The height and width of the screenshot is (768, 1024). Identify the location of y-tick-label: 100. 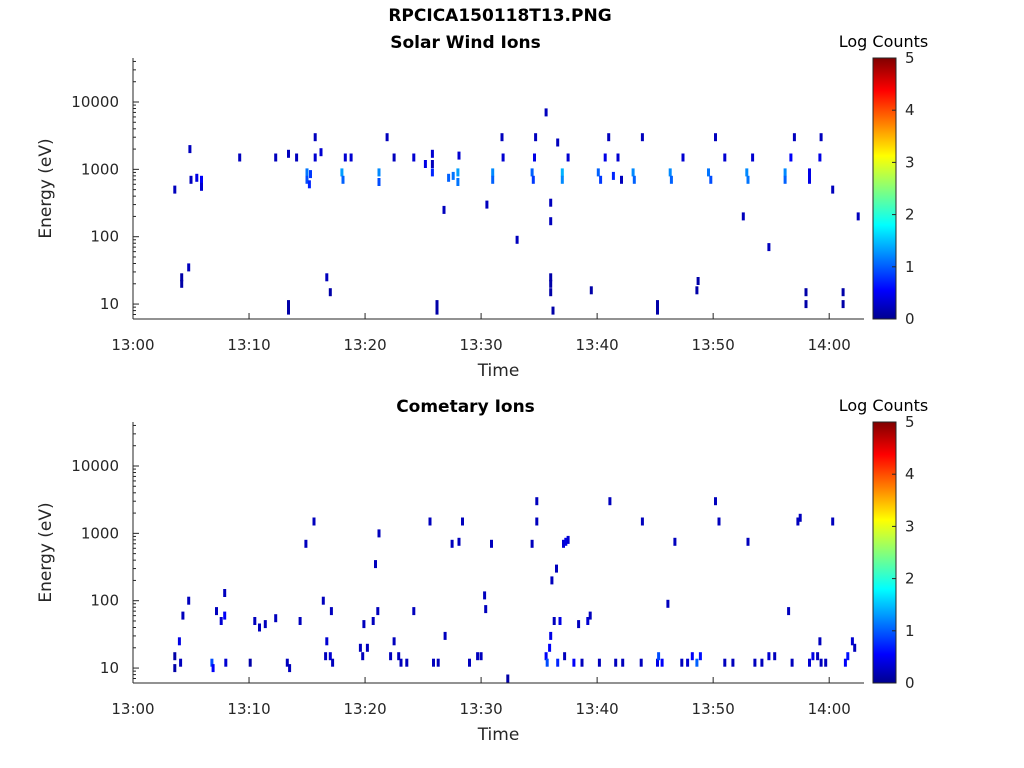
(104, 601).